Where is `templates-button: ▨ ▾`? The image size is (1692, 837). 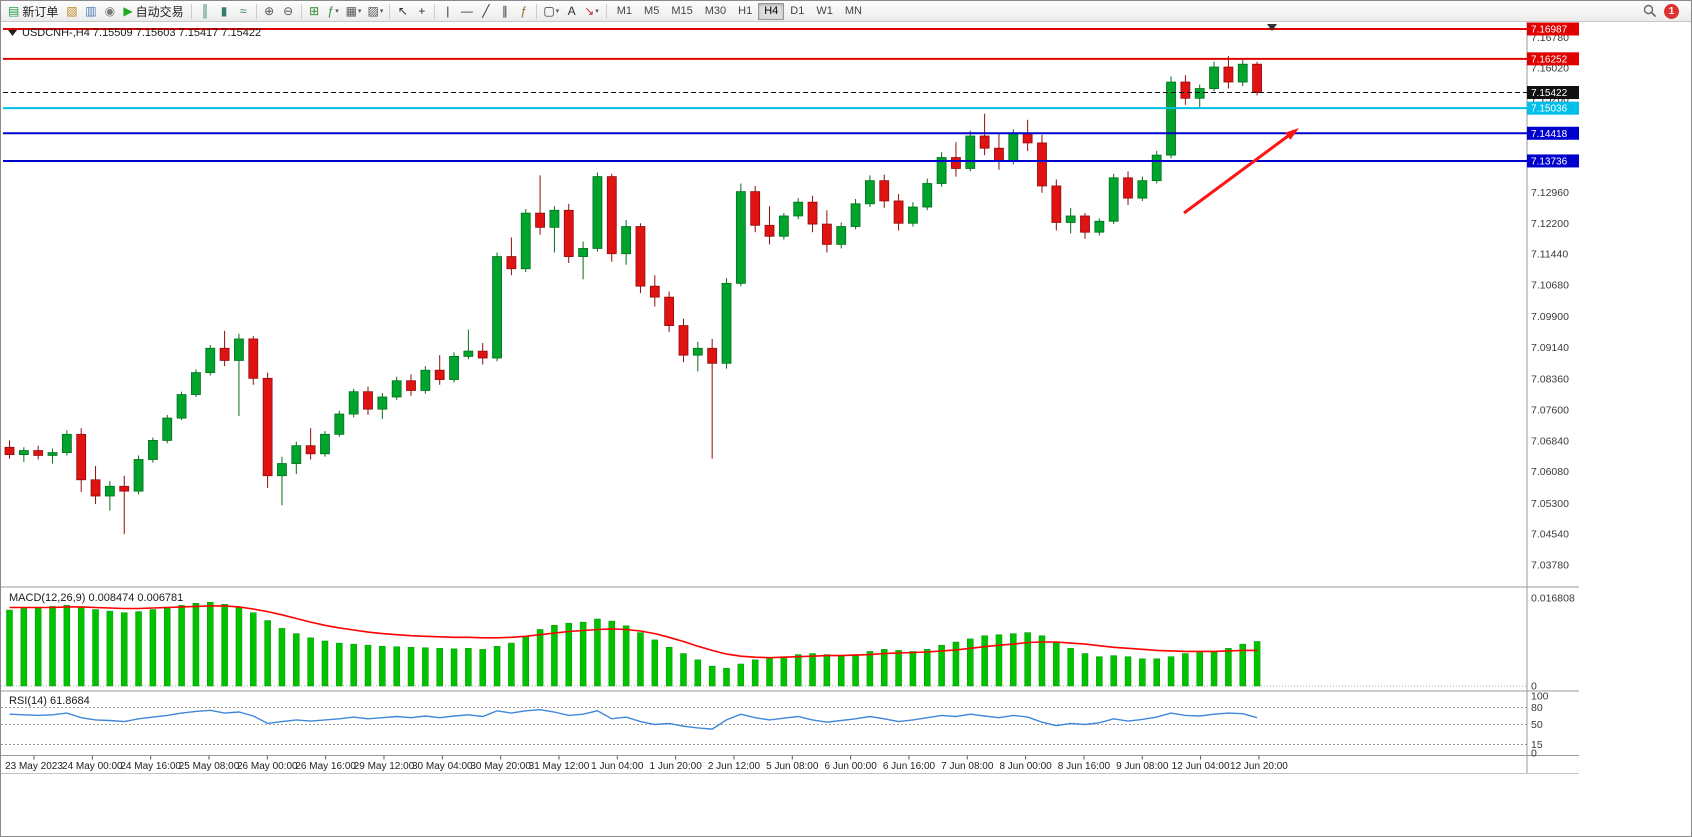
templates-button: ▨ ▾ is located at coordinates (375, 11).